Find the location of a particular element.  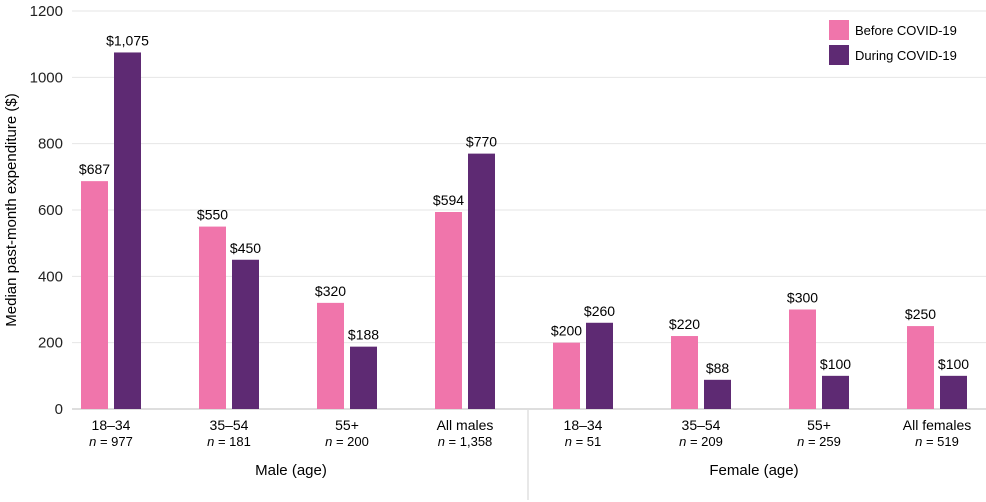

x-category-label: All females is located at coordinates (937, 425).